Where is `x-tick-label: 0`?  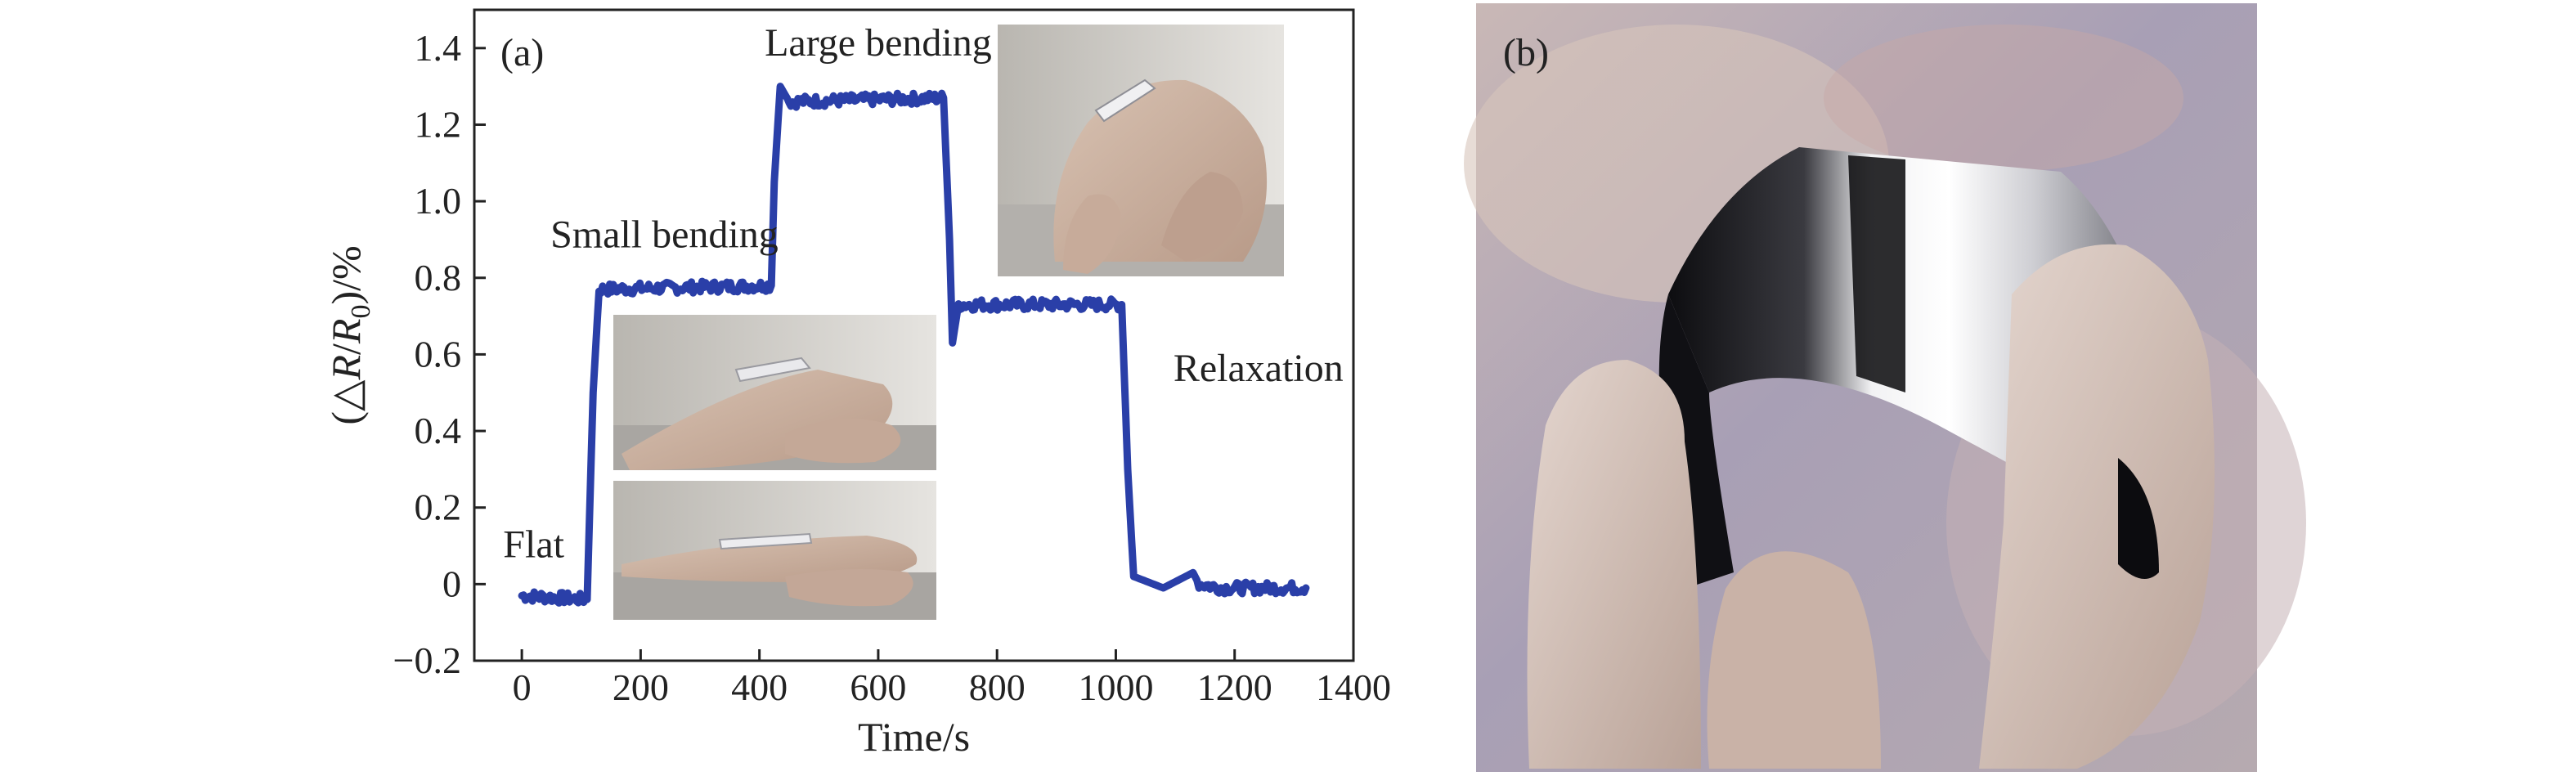
x-tick-label: 0 is located at coordinates (522, 687).